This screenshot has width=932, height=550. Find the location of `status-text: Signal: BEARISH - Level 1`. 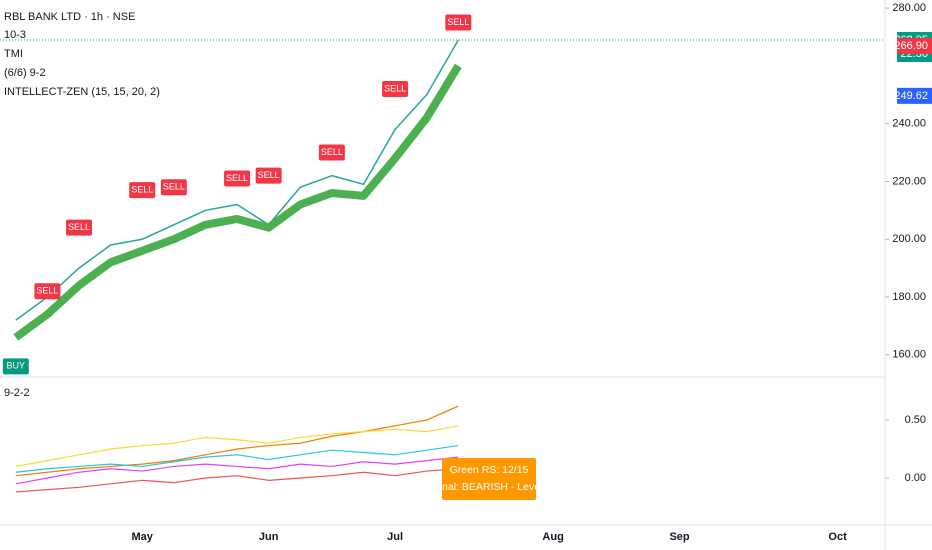

status-text: Signal: BEARISH - Level 1 is located at coordinates (489, 487).